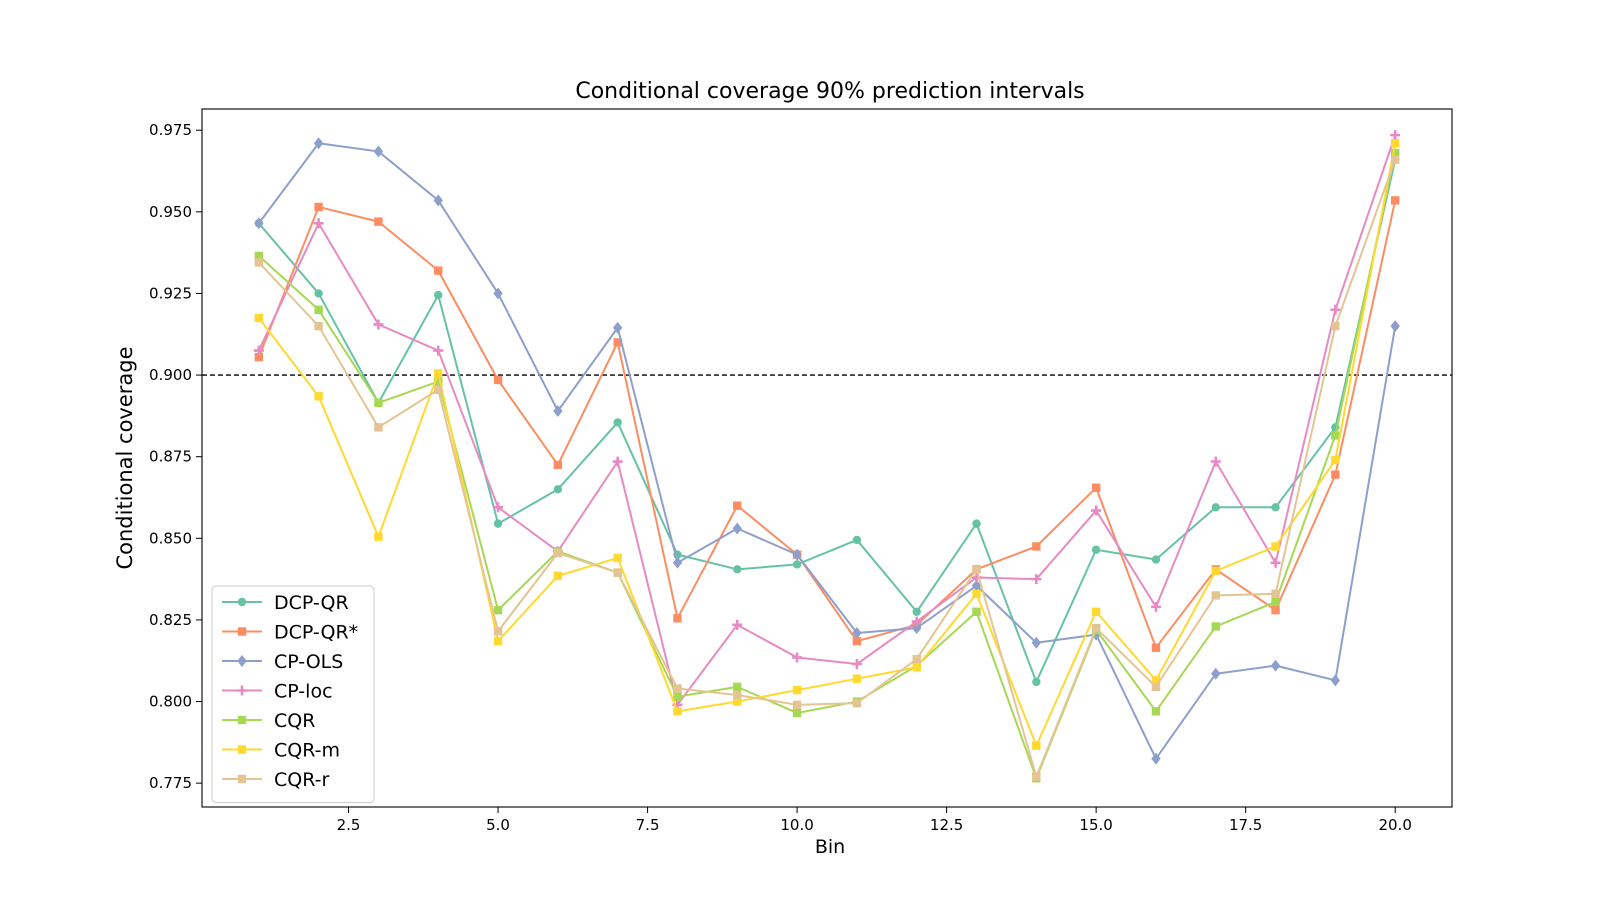  What do you see at coordinates (1245, 825) in the screenshot?
I see `x-tick-label: 17.5` at bounding box center [1245, 825].